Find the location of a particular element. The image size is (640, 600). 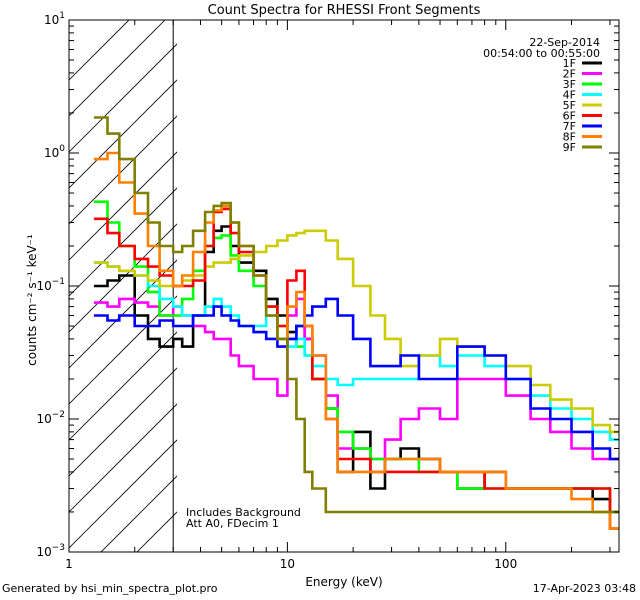

x-tick-label: 1 is located at coordinates (69, 564).